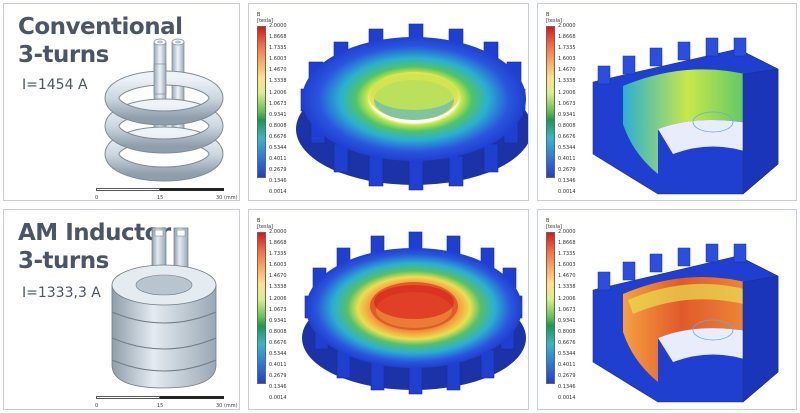 This screenshot has height=413, width=800. I want to click on am-gear-field-image, so click(414, 313).